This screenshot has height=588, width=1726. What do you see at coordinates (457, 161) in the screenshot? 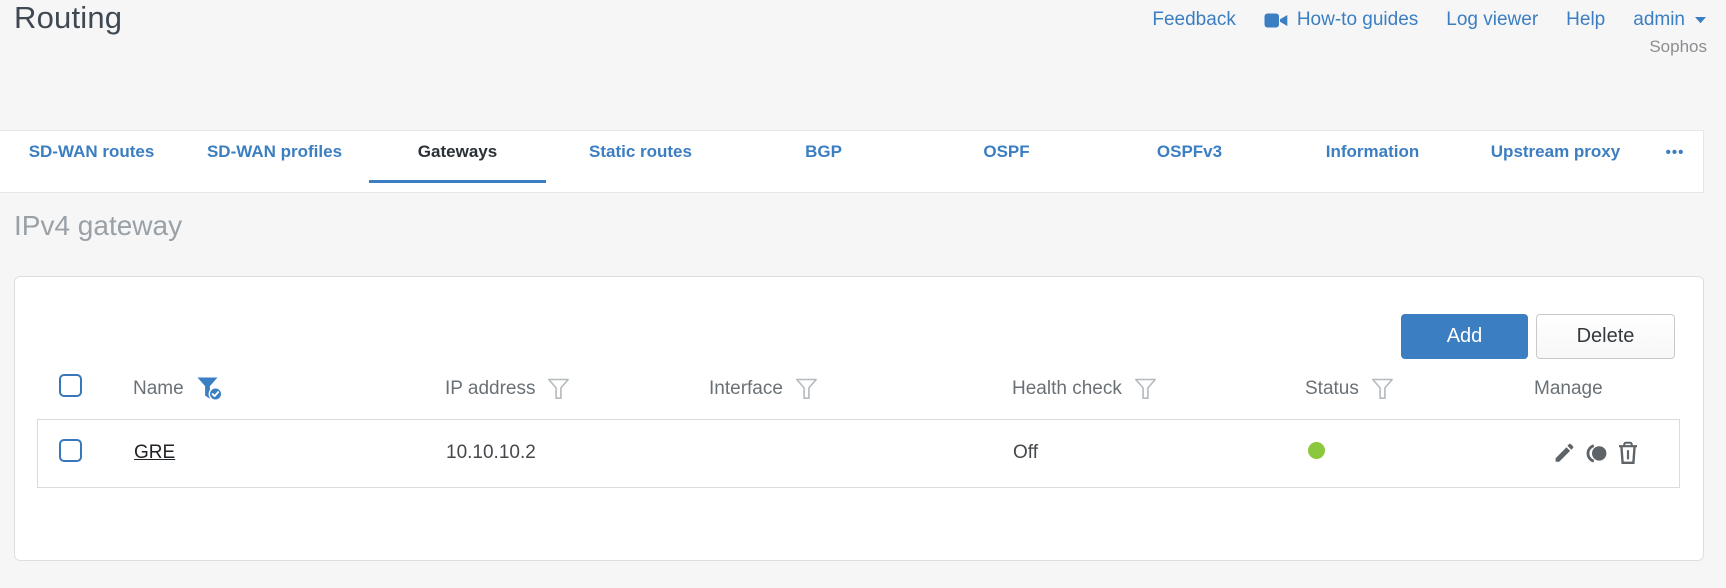
I see `tab-gateways: Gateways` at bounding box center [457, 161].